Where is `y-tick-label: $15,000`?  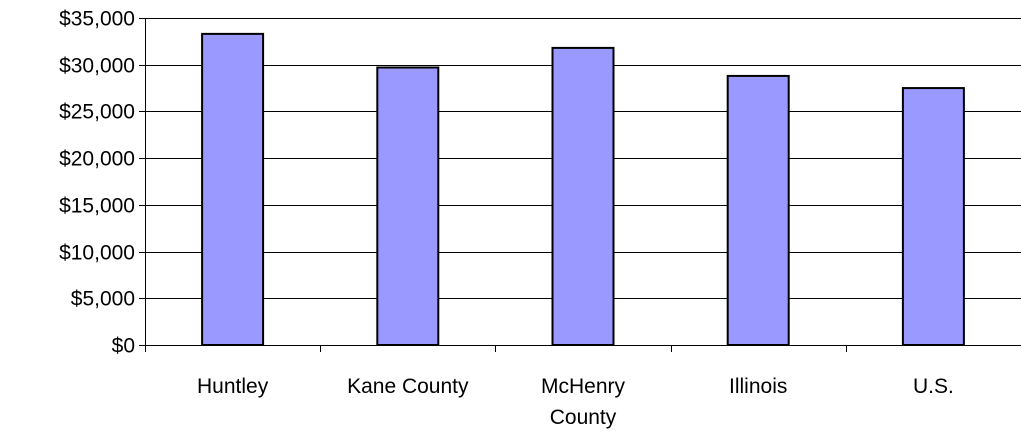
y-tick-label: $15,000 is located at coordinates (97, 206).